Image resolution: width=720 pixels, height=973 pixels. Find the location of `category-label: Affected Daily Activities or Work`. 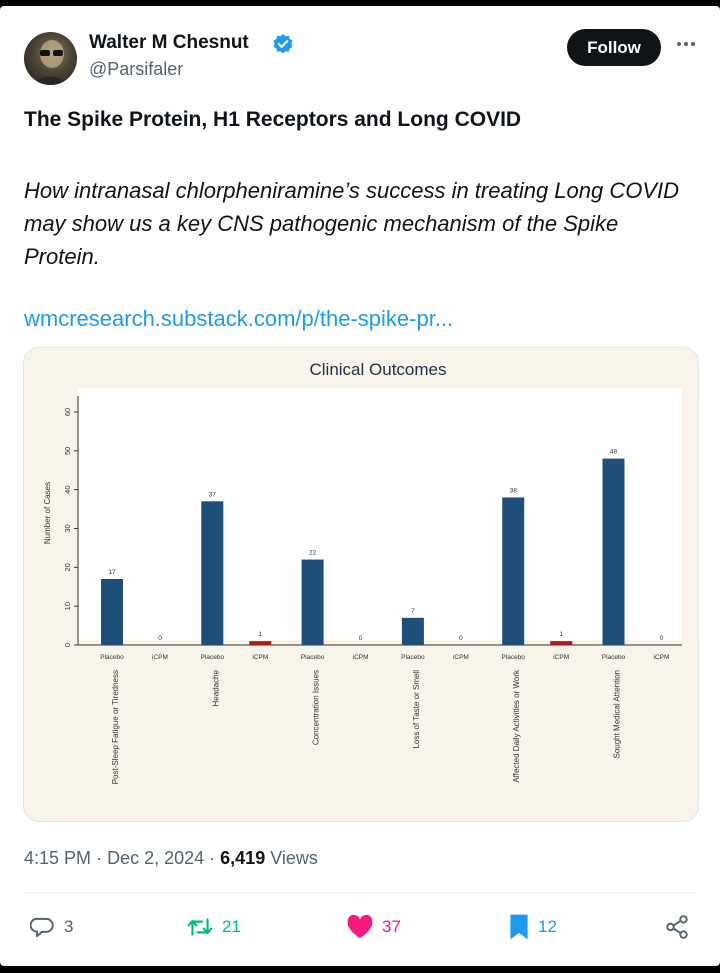

category-label: Affected Daily Activities or Work is located at coordinates (516, 726).